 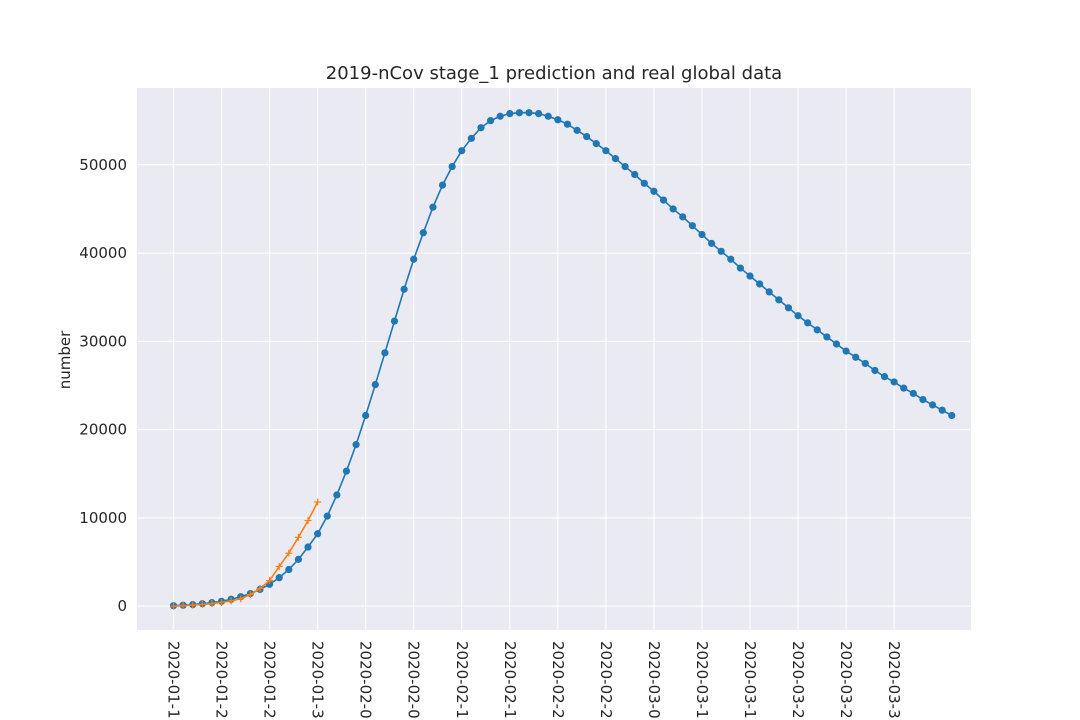 What do you see at coordinates (270, 680) in the screenshot?
I see `x-tick-label: 2020-01-2` at bounding box center [270, 680].